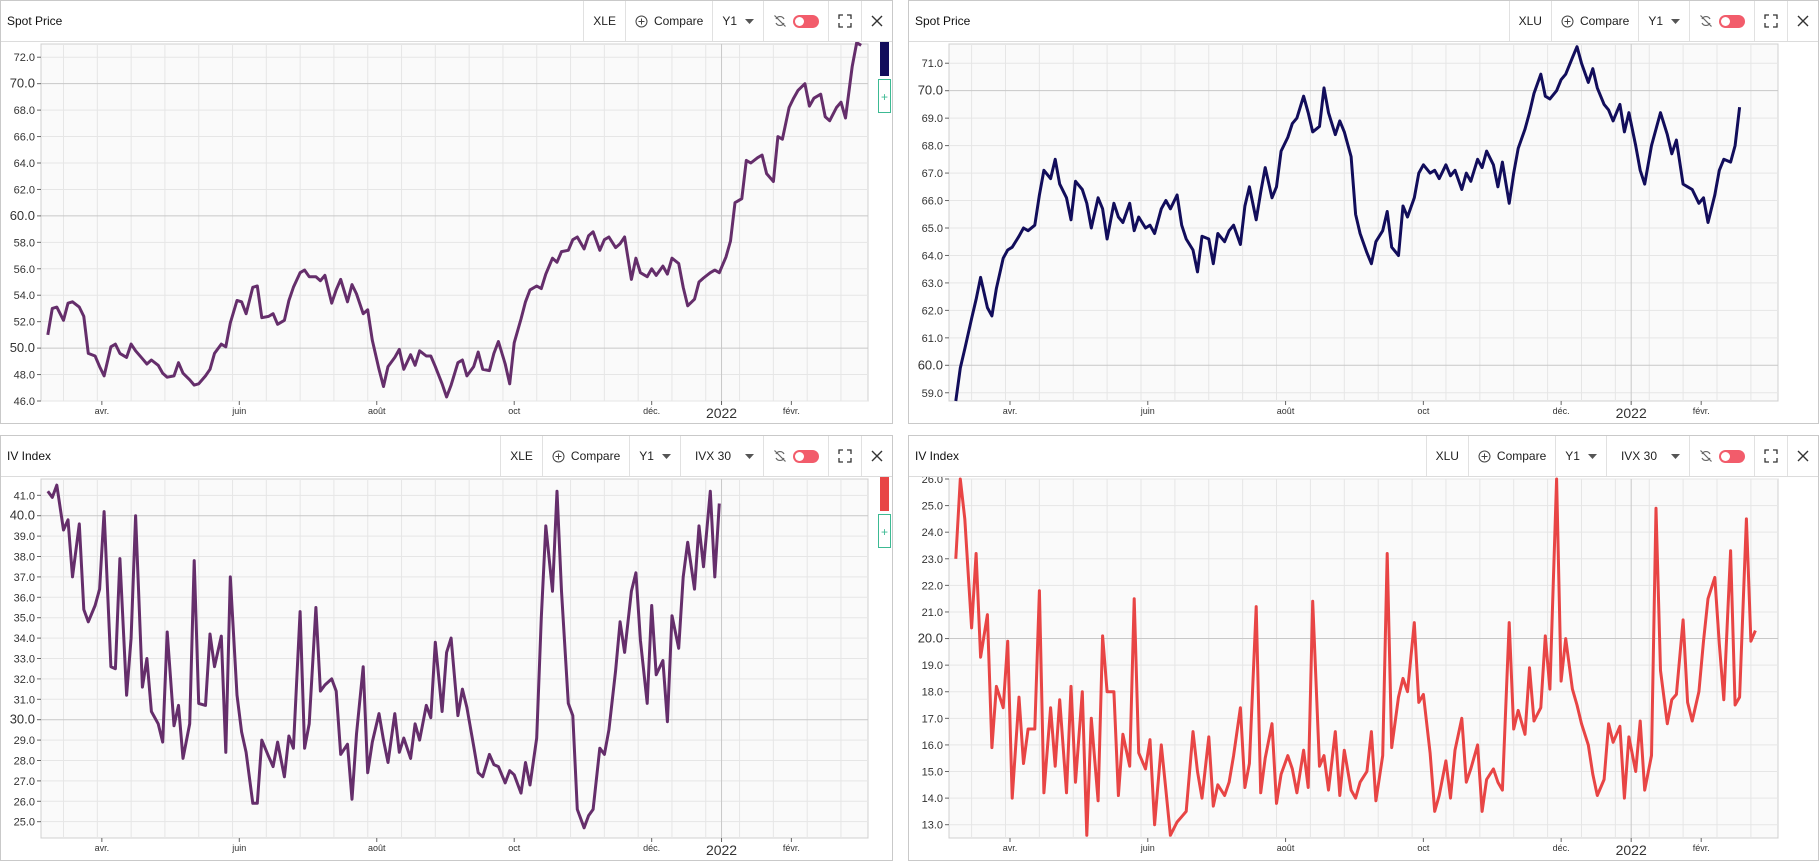 This screenshot has height=865, width=1819. Describe the element at coordinates (932, 773) in the screenshot. I see `y-tick-label: 15.0` at that location.